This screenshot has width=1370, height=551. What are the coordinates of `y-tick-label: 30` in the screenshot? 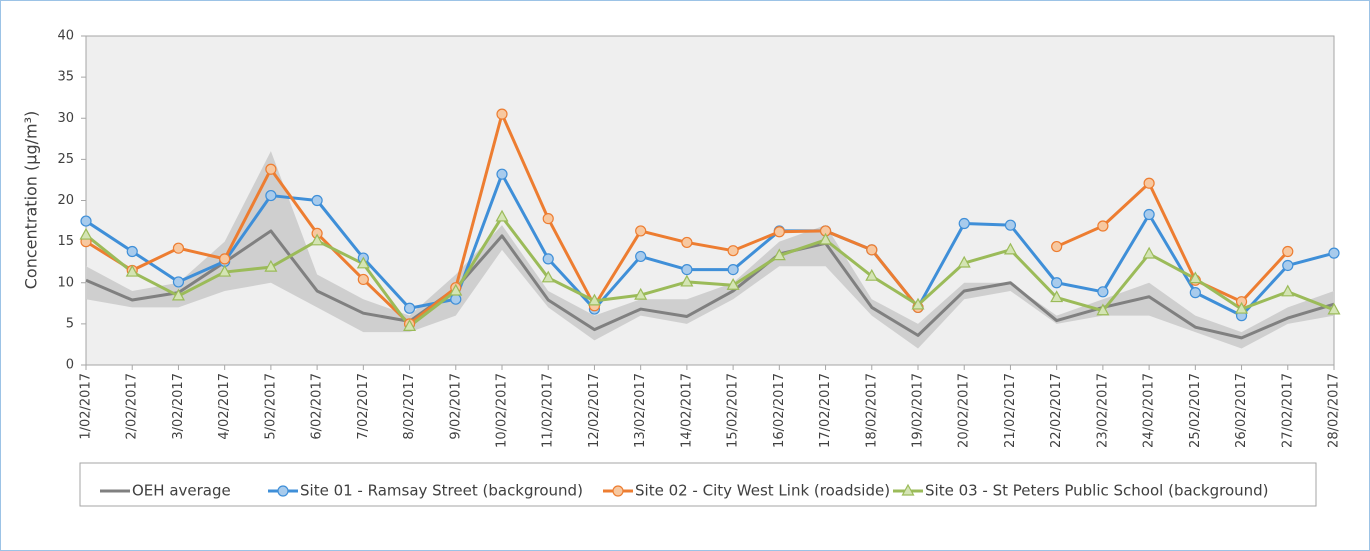 It's located at (65, 118).